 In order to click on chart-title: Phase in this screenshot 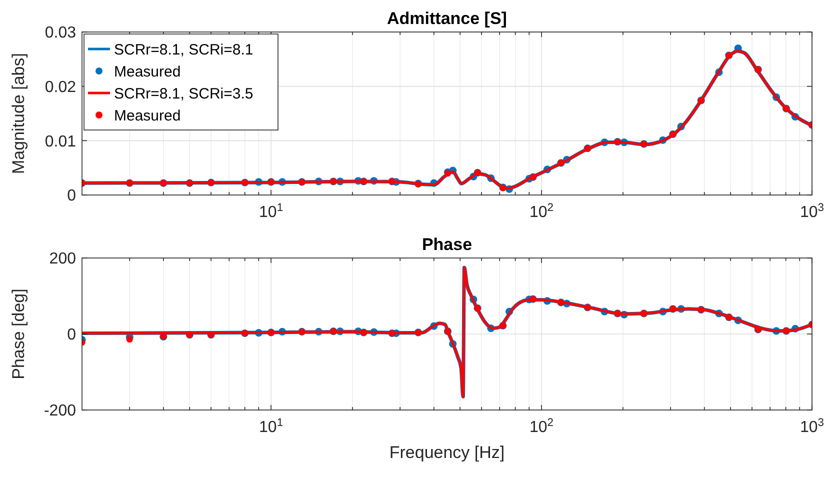, I will do `click(447, 244)`.